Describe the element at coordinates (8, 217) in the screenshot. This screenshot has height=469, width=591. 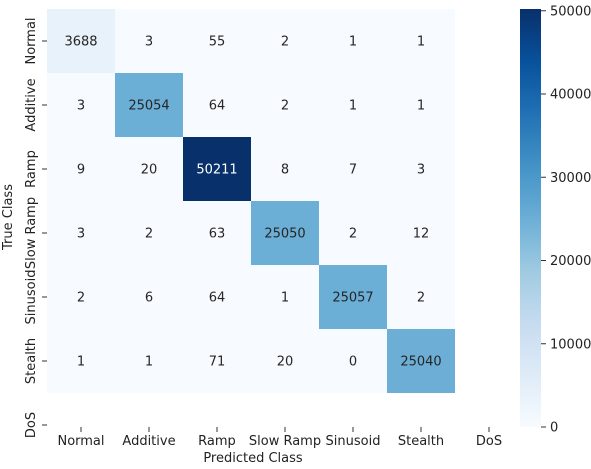
I see `y-axis-label: True Class` at that location.